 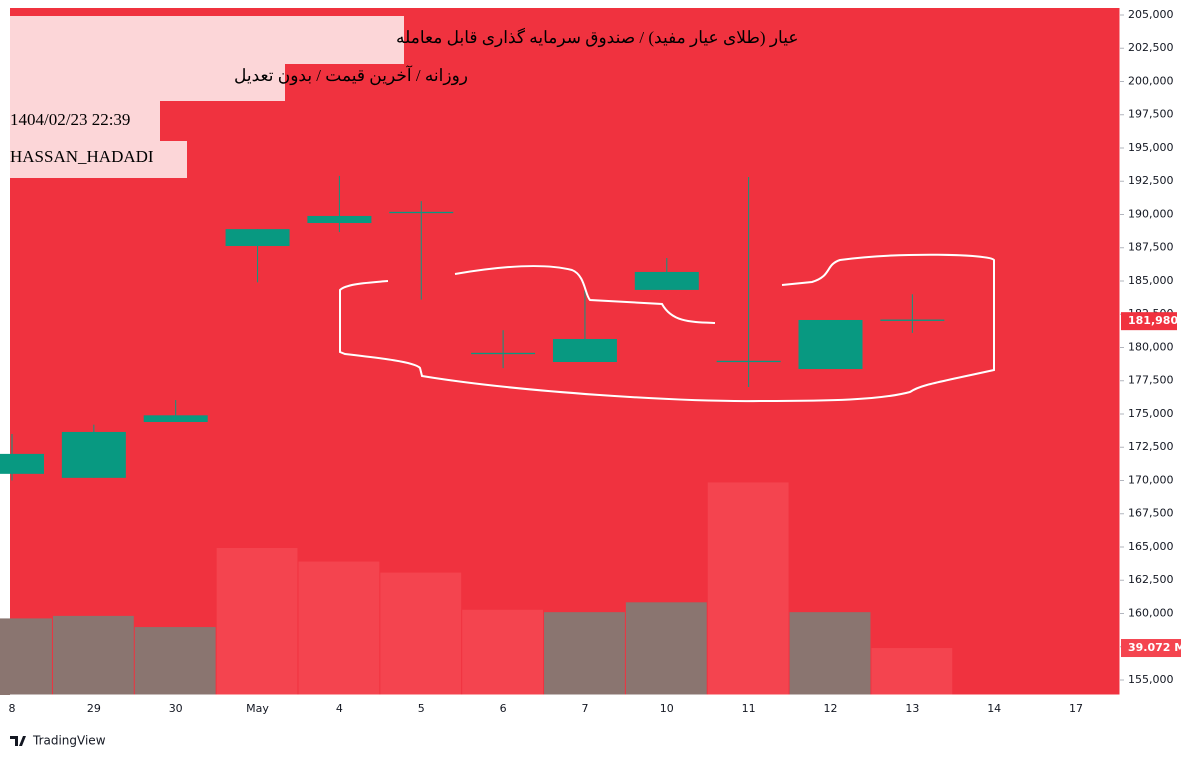 I want to click on y-tick-label: 187,500, so click(x=1151, y=247).